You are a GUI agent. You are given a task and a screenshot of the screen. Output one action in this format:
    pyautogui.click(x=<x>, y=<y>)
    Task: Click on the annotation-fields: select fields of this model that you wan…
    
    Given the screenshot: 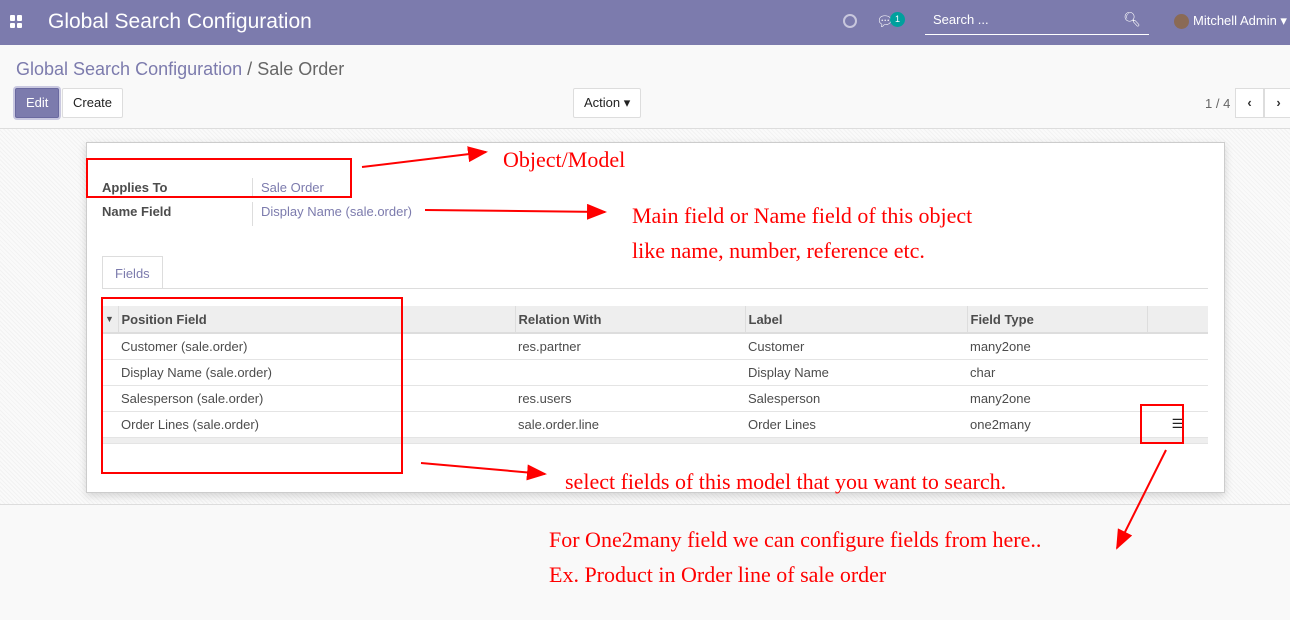 What is the action you would take?
    pyautogui.click(x=786, y=481)
    